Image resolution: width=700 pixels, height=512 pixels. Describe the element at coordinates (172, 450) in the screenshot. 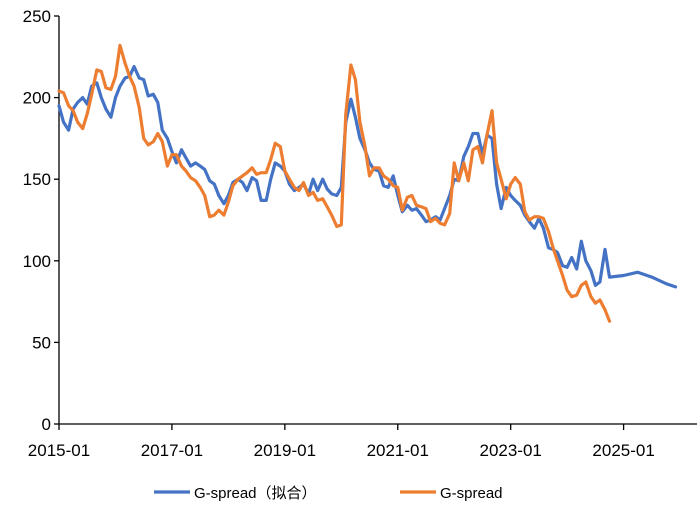

I see `x-tick-label: 2017-01` at that location.